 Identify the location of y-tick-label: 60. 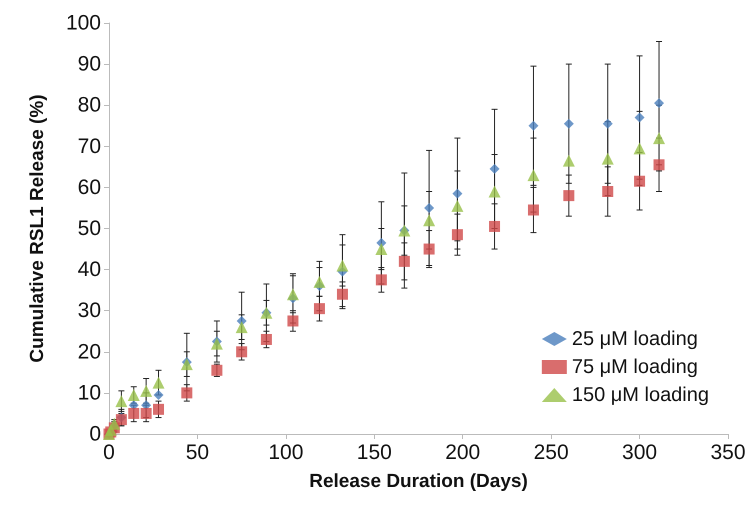
(89, 187).